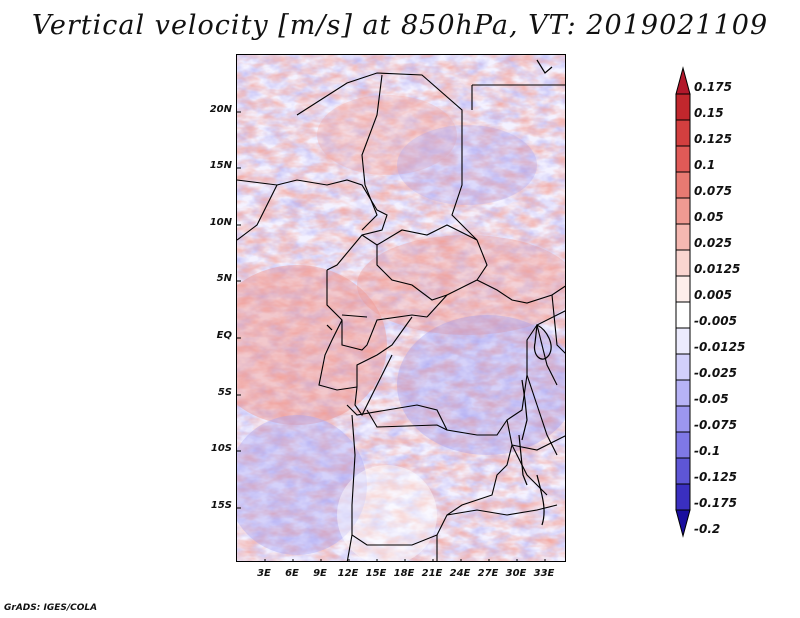  I want to click on lat-label-10n: 10N, so click(220, 222).